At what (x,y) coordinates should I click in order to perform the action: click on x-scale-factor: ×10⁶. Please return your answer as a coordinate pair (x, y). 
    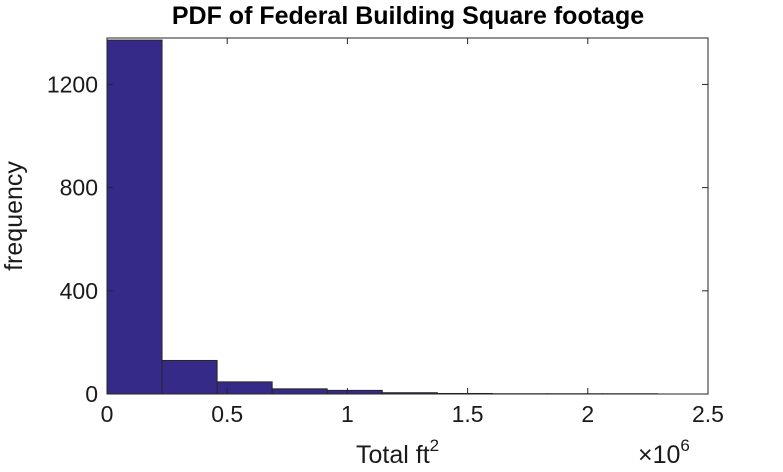
    Looking at the image, I should click on (664, 452).